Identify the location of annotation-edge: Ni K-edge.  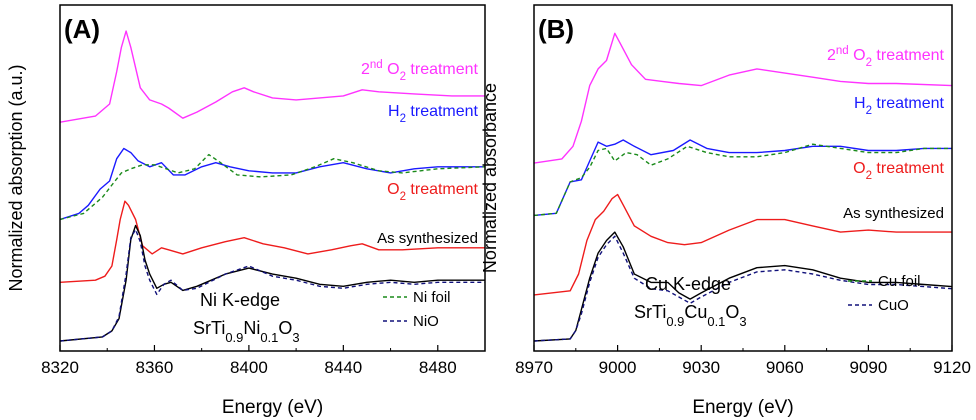
(240, 300).